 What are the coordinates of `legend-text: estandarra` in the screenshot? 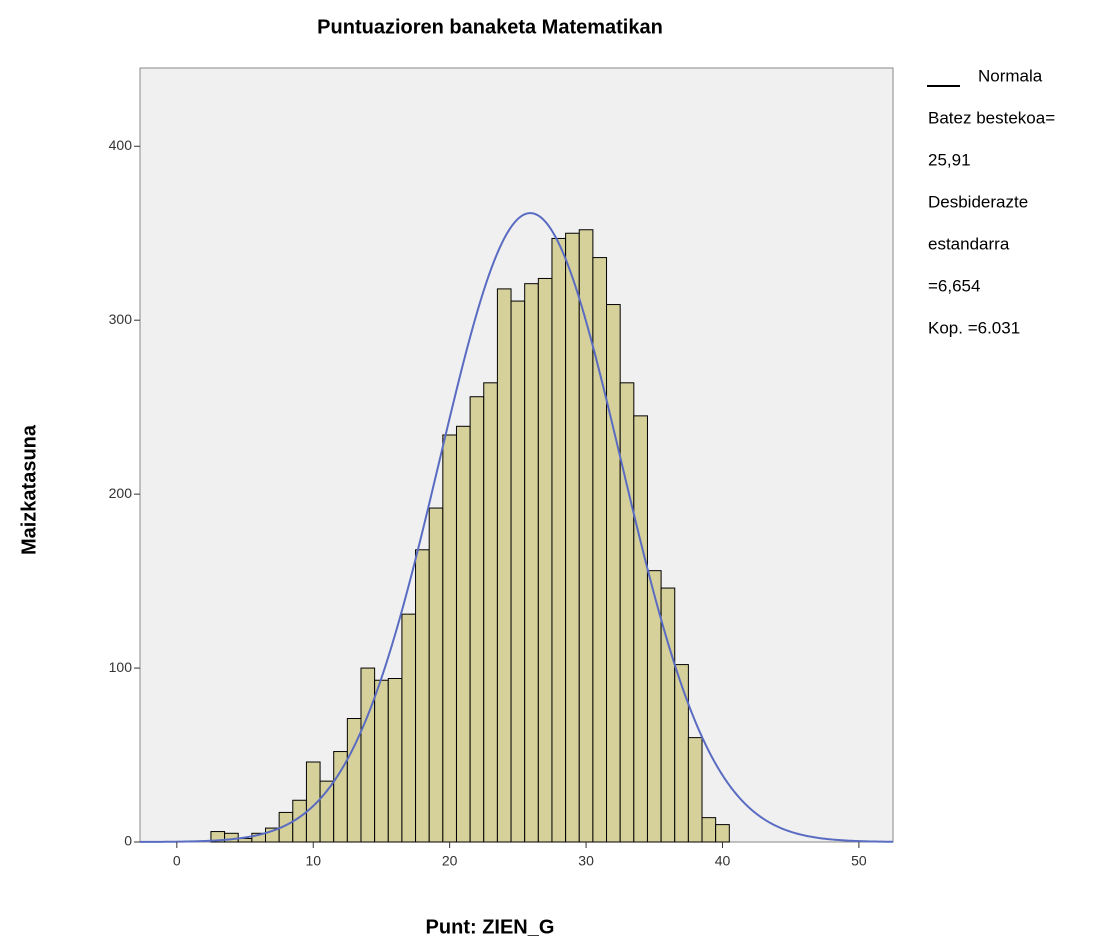 It's located at (969, 243).